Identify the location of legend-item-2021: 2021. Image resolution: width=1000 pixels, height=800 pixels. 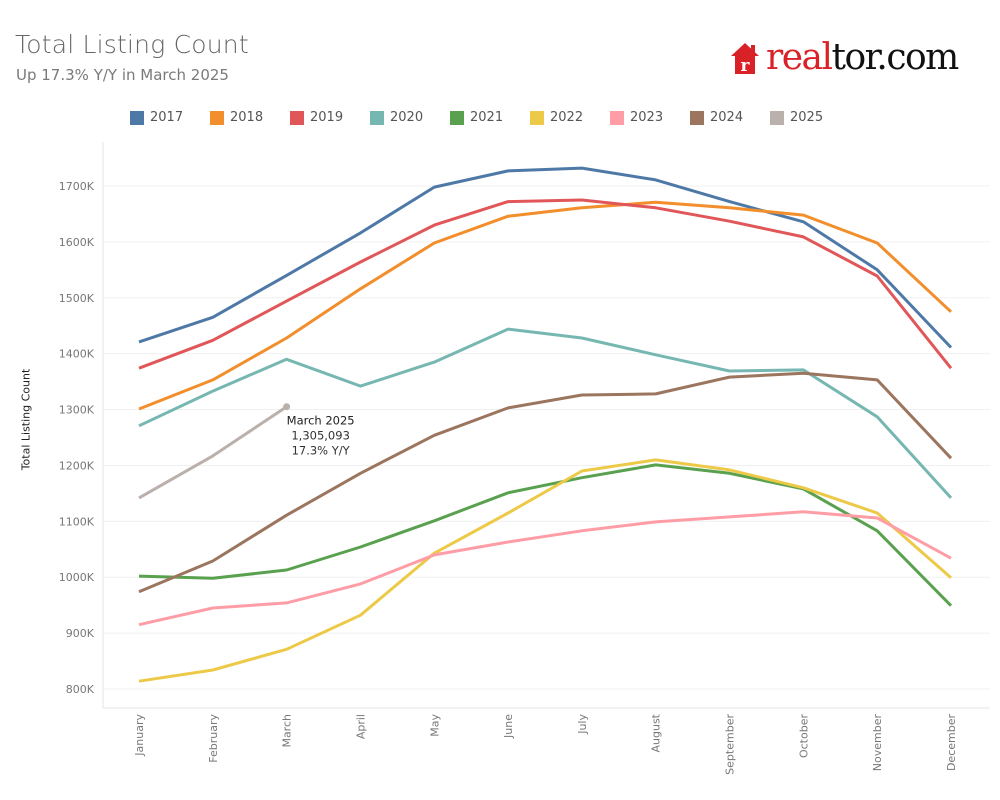
(490, 117).